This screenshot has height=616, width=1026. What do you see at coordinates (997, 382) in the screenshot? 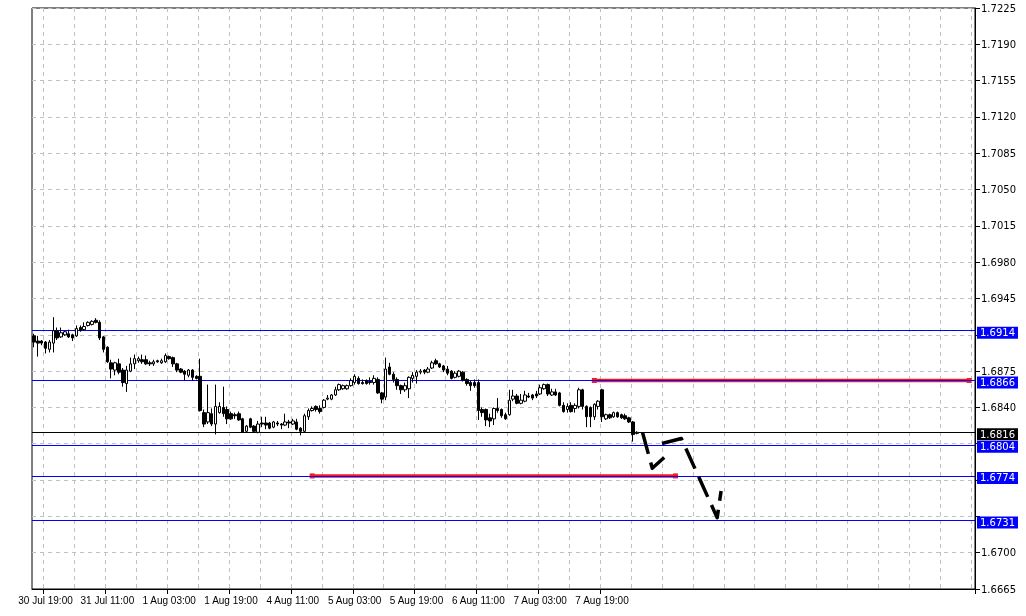
I see `ref-line-label: 1.6866` at bounding box center [997, 382].